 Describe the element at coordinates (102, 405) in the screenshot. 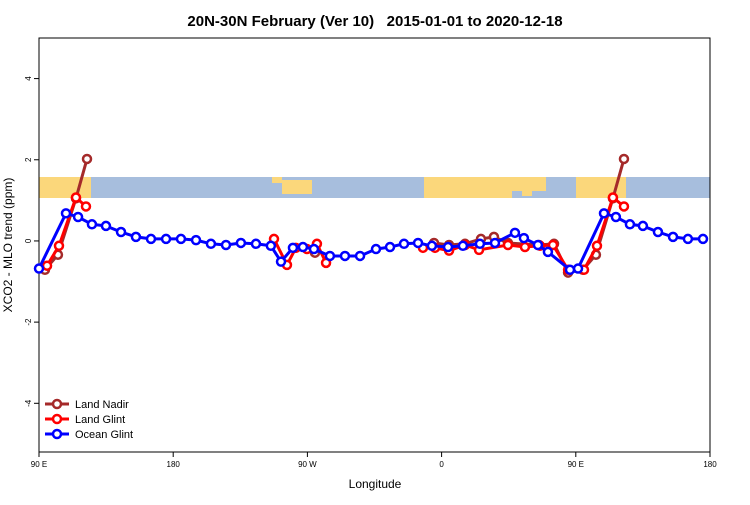

I see `legend-label: Land Nadir` at that location.